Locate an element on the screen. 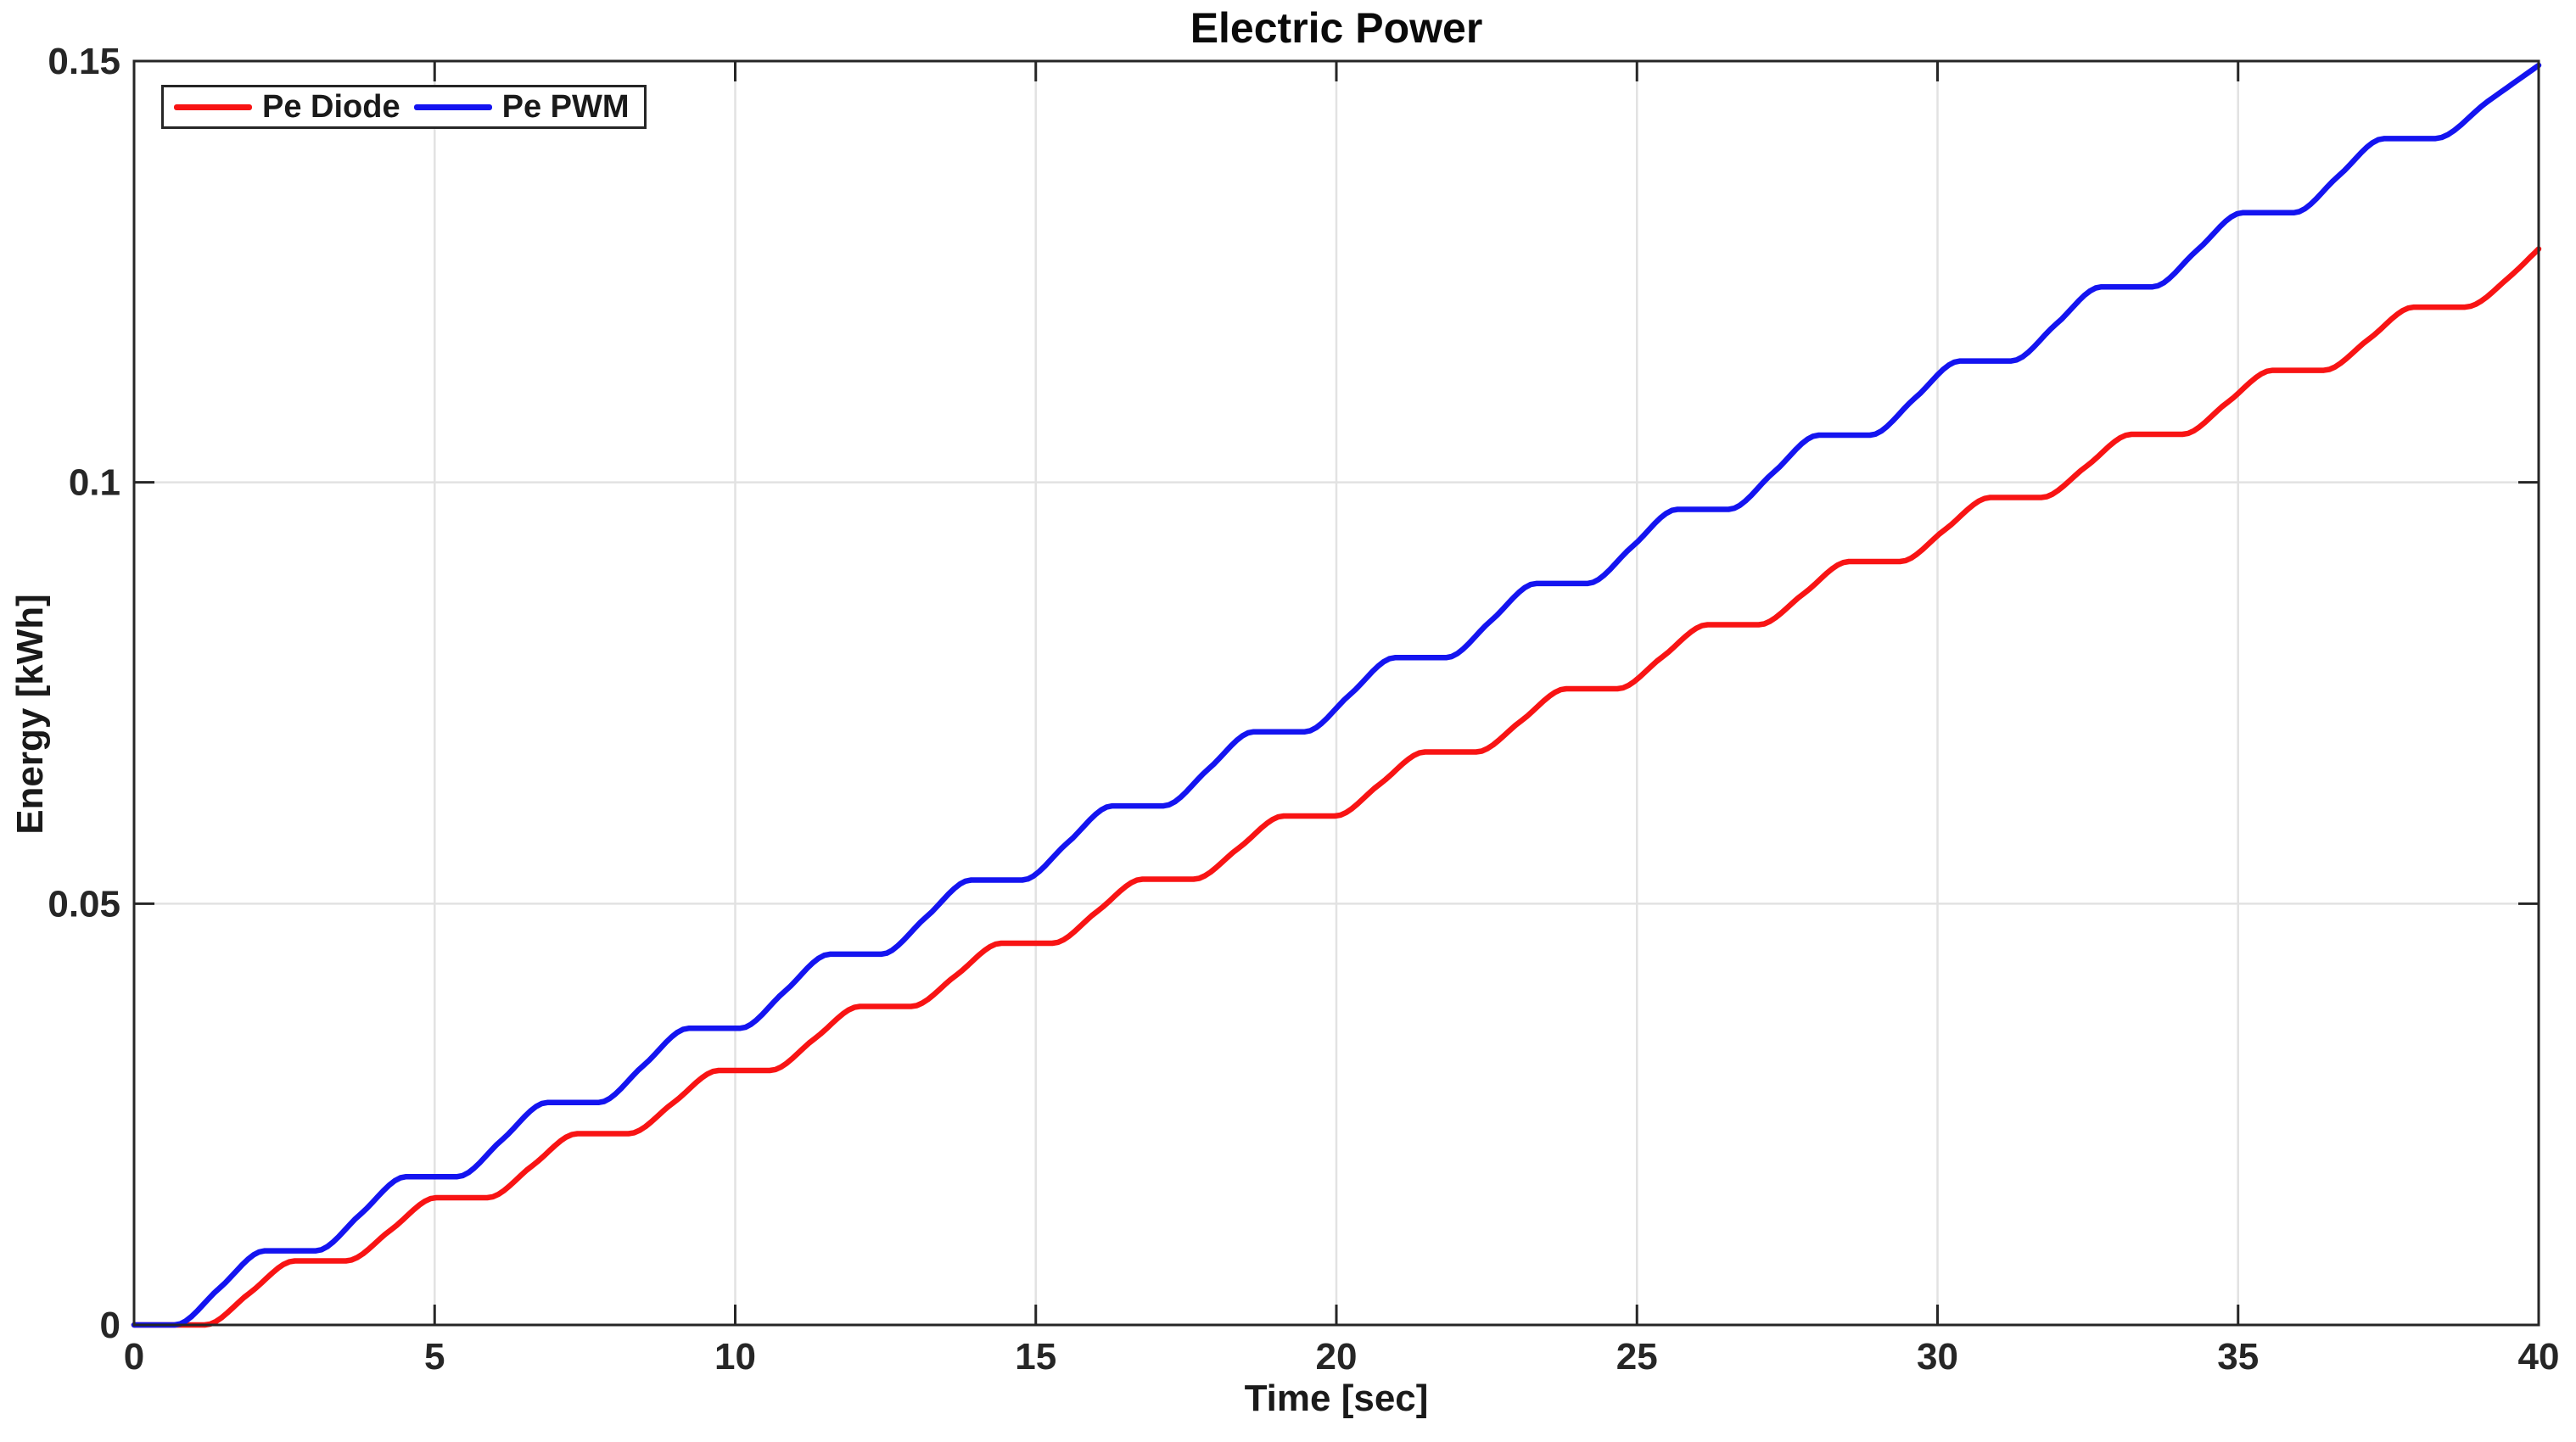 This screenshot has height=1442, width=2576. x-tick-label: 20 is located at coordinates (1337, 1357).